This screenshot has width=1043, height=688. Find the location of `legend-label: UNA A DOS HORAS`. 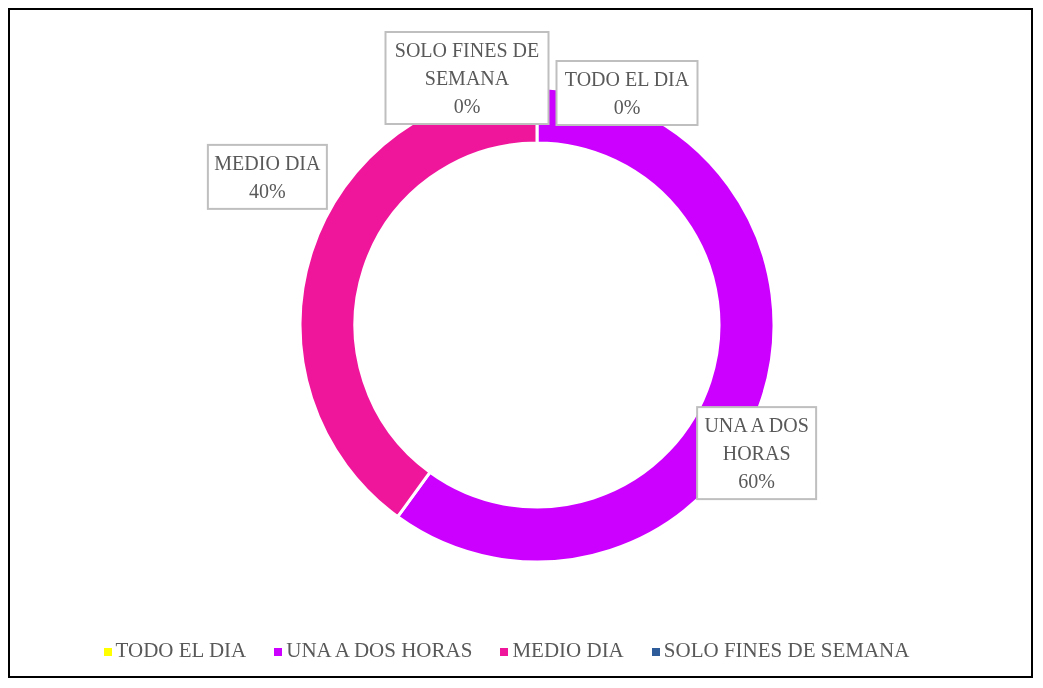

legend-label: UNA A DOS HORAS is located at coordinates (379, 650).